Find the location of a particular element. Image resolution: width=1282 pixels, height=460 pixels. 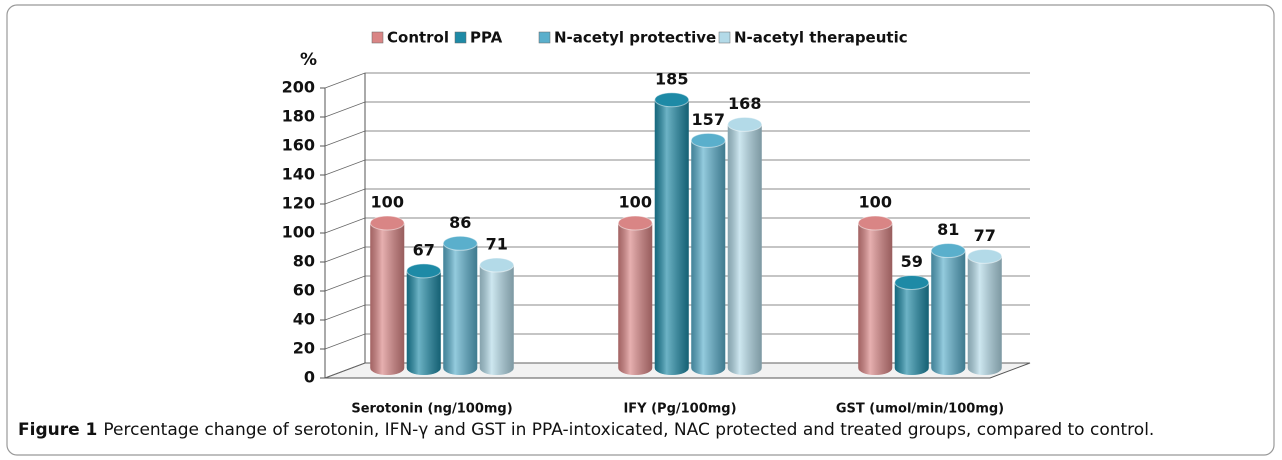

caption-label: Figure 1 is located at coordinates (57, 430).